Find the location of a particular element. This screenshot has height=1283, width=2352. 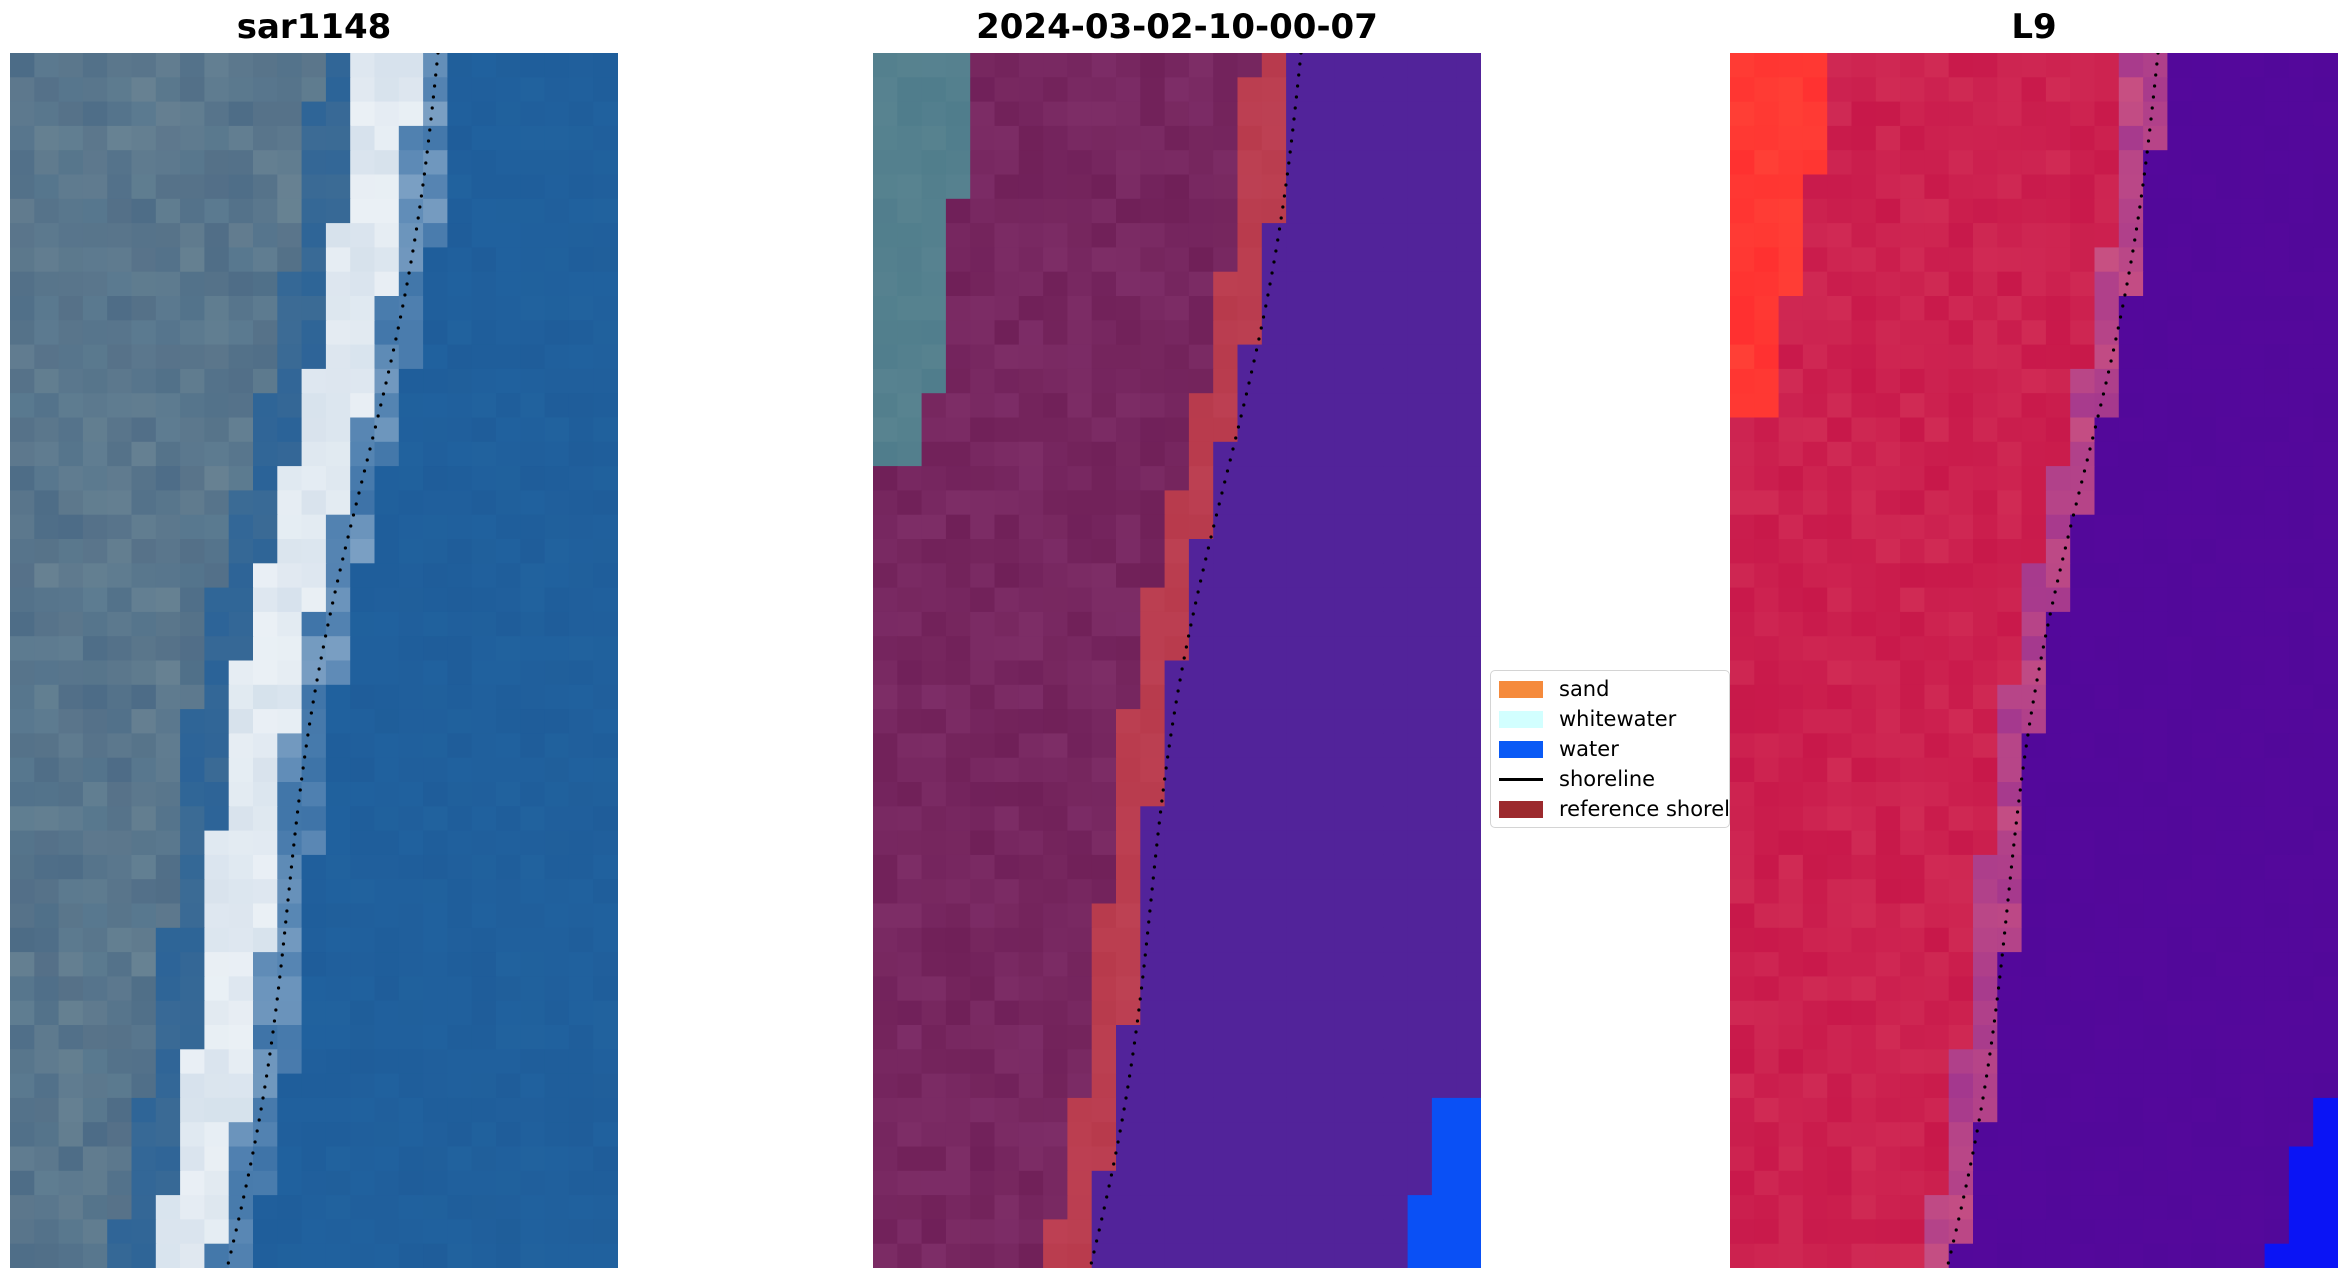

legend-label-water: water is located at coordinates (1589, 749).